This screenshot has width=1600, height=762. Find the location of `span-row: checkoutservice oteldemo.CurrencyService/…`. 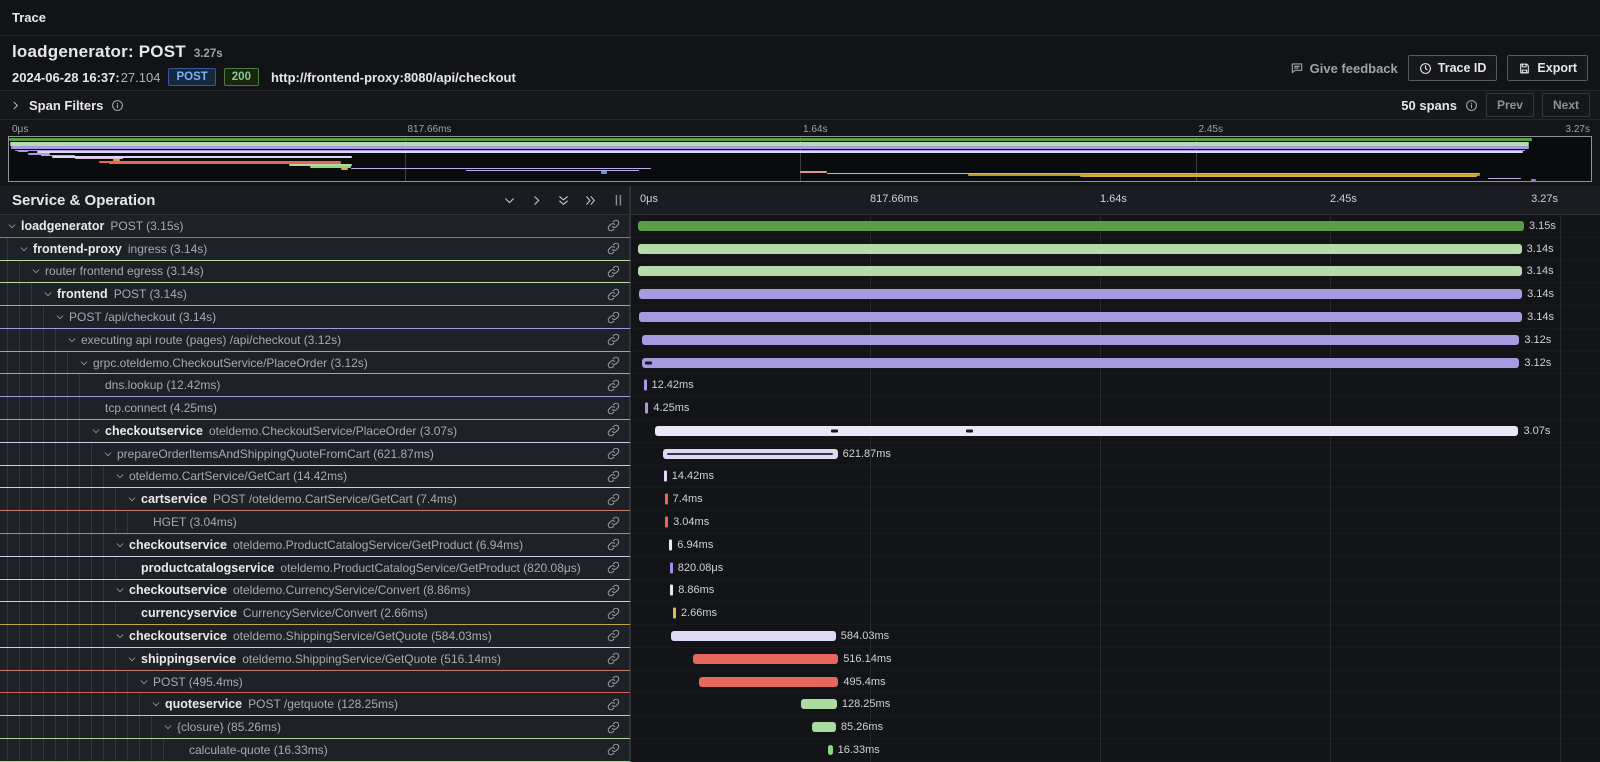

span-row: checkoutservice oteldemo.CurrencyService/… is located at coordinates (800, 591).